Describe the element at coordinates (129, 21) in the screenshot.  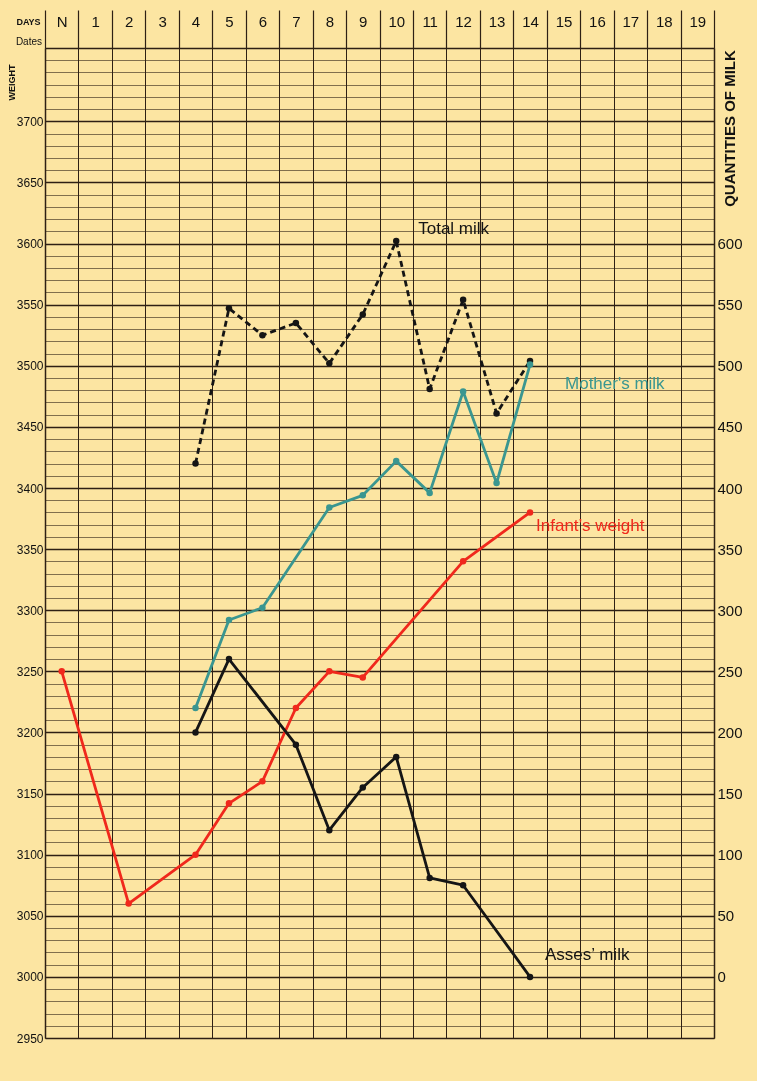
I see `x-tick-label: 2` at that location.